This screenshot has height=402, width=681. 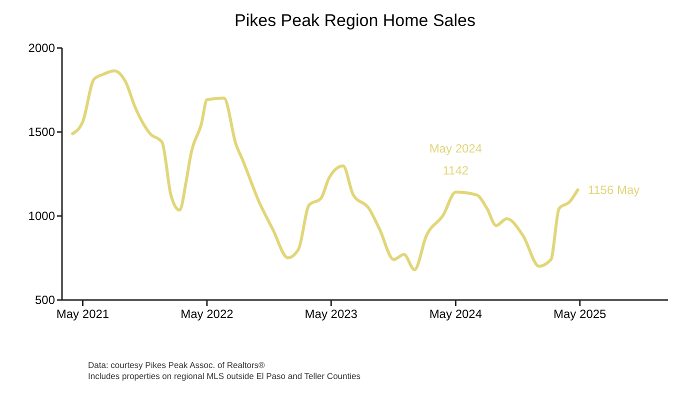 I want to click on x-tick-label: May 2022, so click(x=207, y=314).